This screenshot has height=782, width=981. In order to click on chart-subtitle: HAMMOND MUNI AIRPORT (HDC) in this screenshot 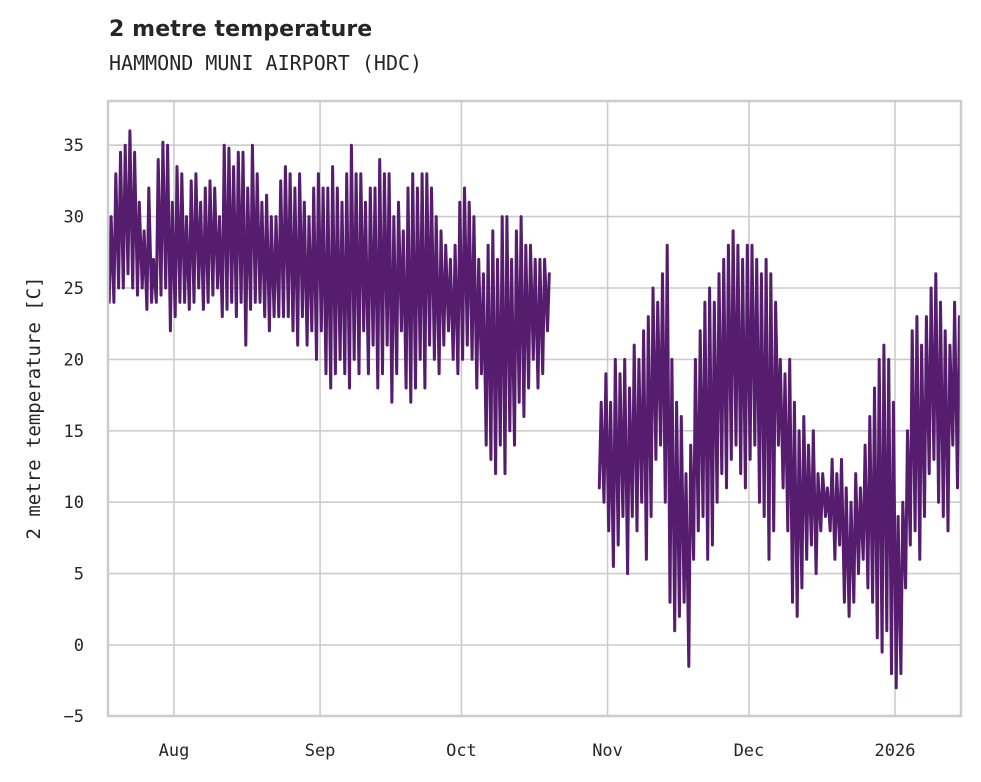, I will do `click(266, 63)`.